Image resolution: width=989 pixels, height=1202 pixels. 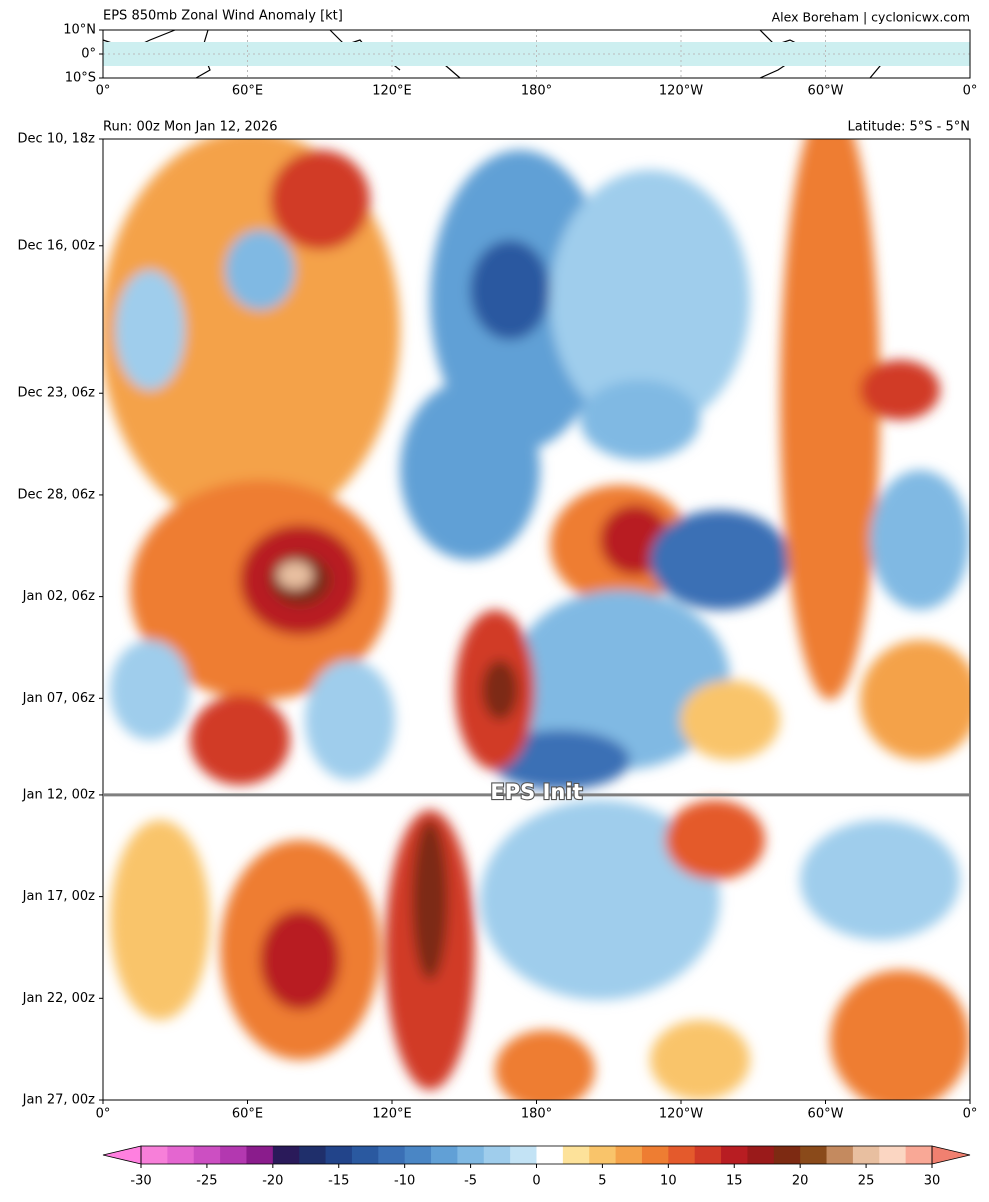 What do you see at coordinates (404, 1181) in the screenshot?
I see `colorbar-tick-label: -10` at bounding box center [404, 1181].